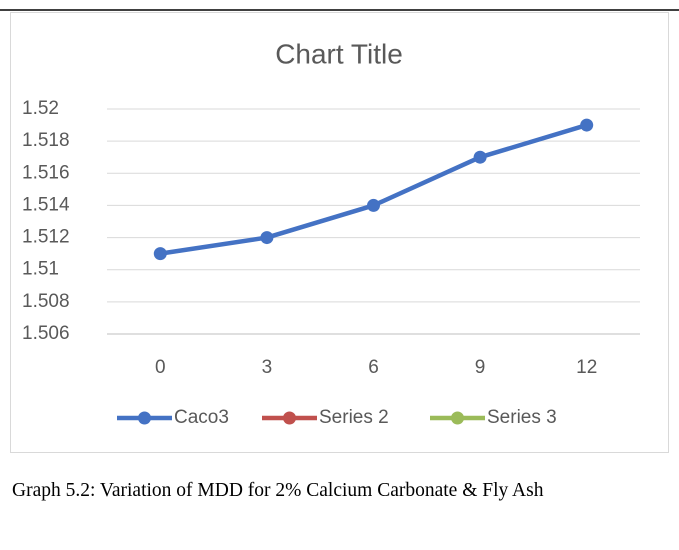  I want to click on y-tick-label: 1.51, so click(40, 269).